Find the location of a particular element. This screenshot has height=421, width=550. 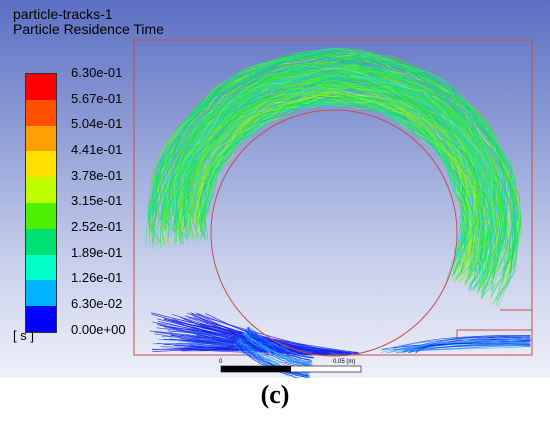

legend-tick: 0.00e+00 is located at coordinates (98, 329).